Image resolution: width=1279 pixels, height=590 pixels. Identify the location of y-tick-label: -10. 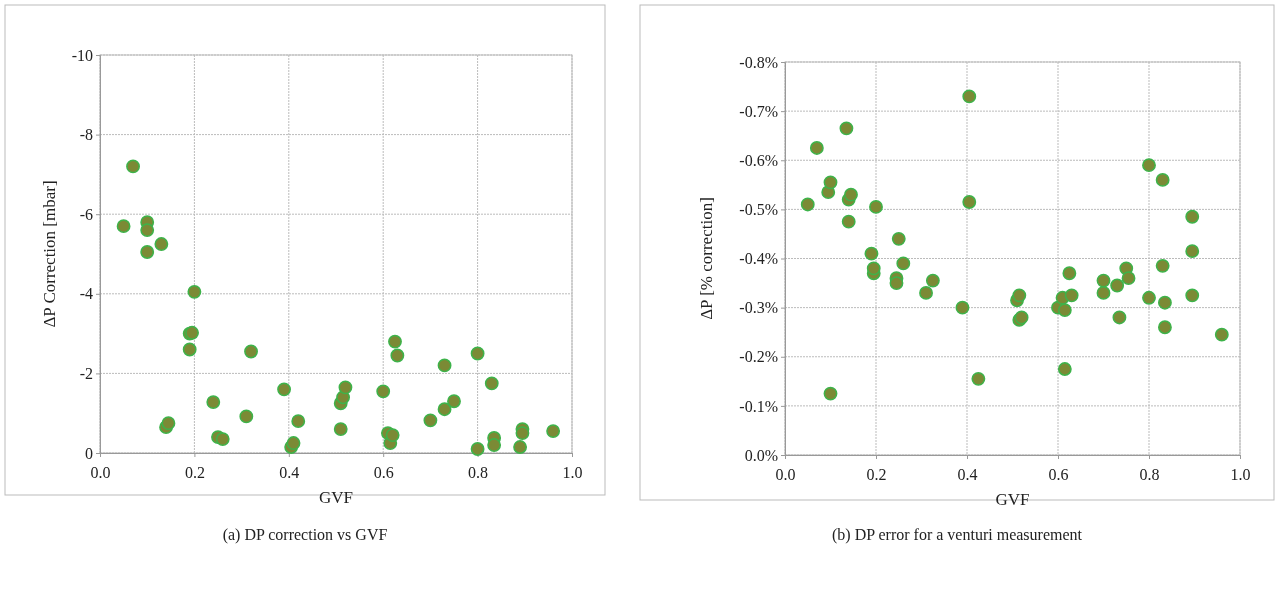
(82, 55).